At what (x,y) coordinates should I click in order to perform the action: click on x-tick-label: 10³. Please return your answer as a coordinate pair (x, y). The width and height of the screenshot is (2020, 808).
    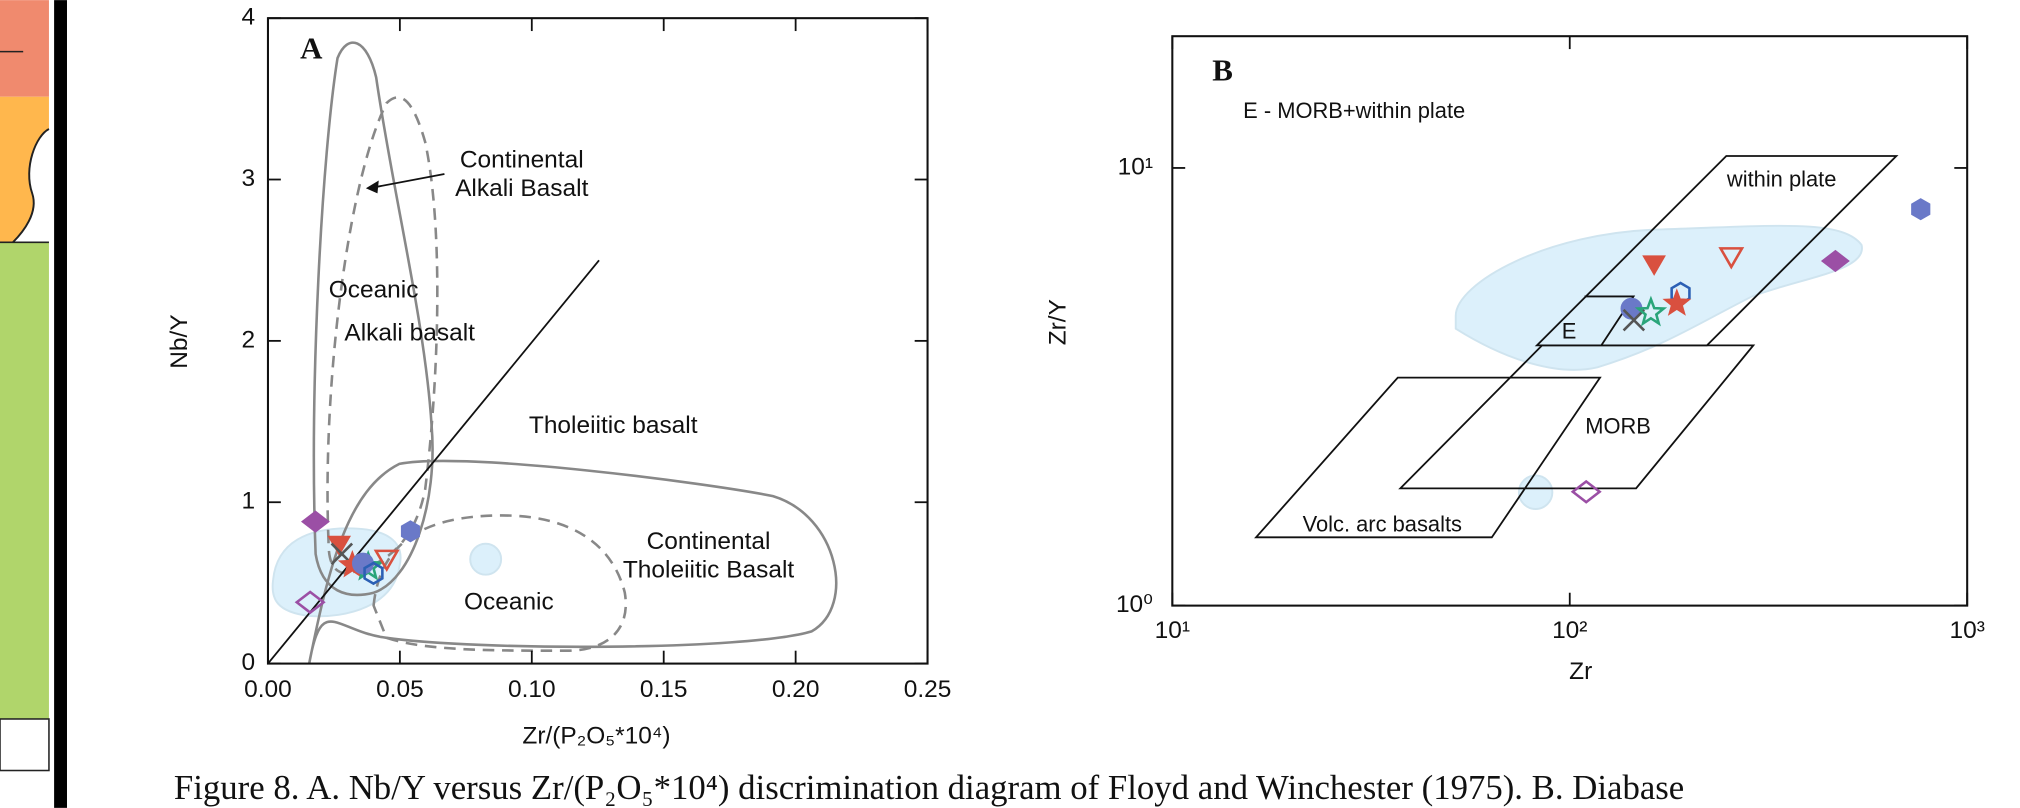
    Looking at the image, I should click on (1966, 630).